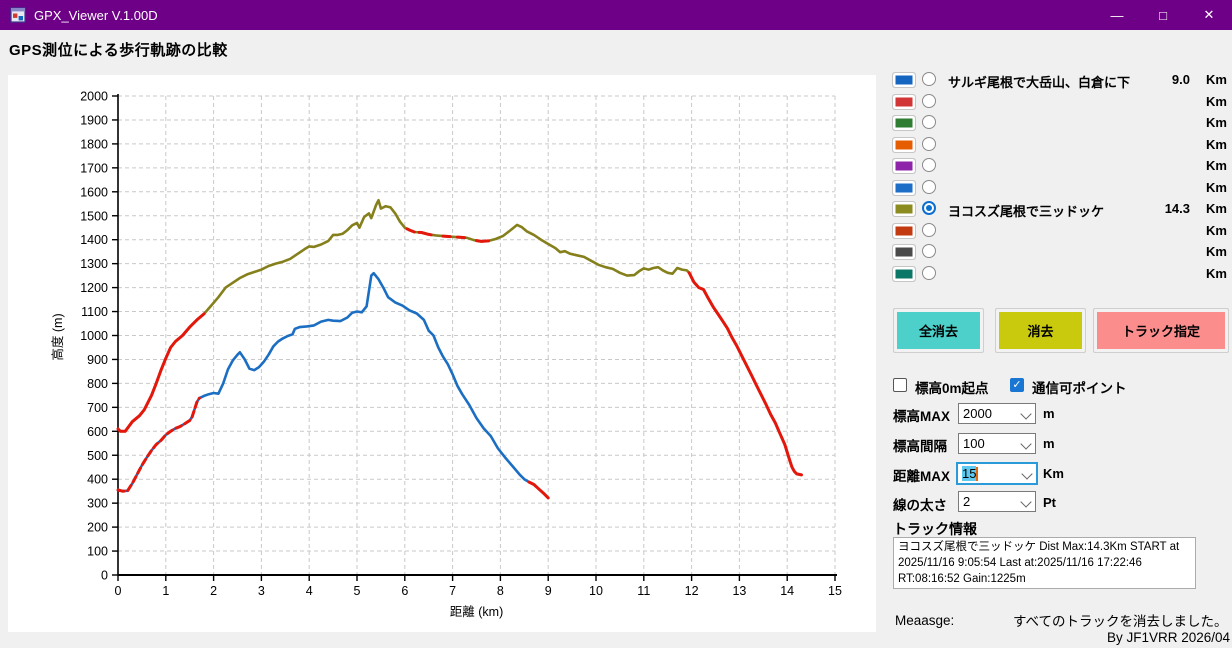 The image size is (1232, 648). Describe the element at coordinates (787, 591) in the screenshot. I see `svg-text: 14` at that location.